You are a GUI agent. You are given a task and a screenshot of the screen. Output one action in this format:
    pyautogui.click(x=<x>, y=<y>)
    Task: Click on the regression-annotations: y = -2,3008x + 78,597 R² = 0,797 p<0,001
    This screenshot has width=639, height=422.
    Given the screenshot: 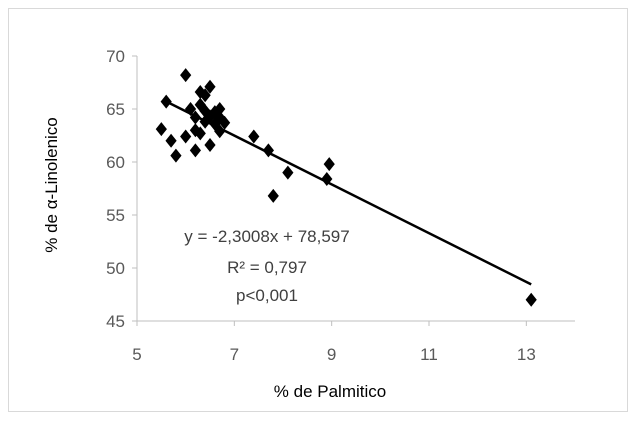 What is the action you would take?
    pyautogui.click(x=266, y=266)
    